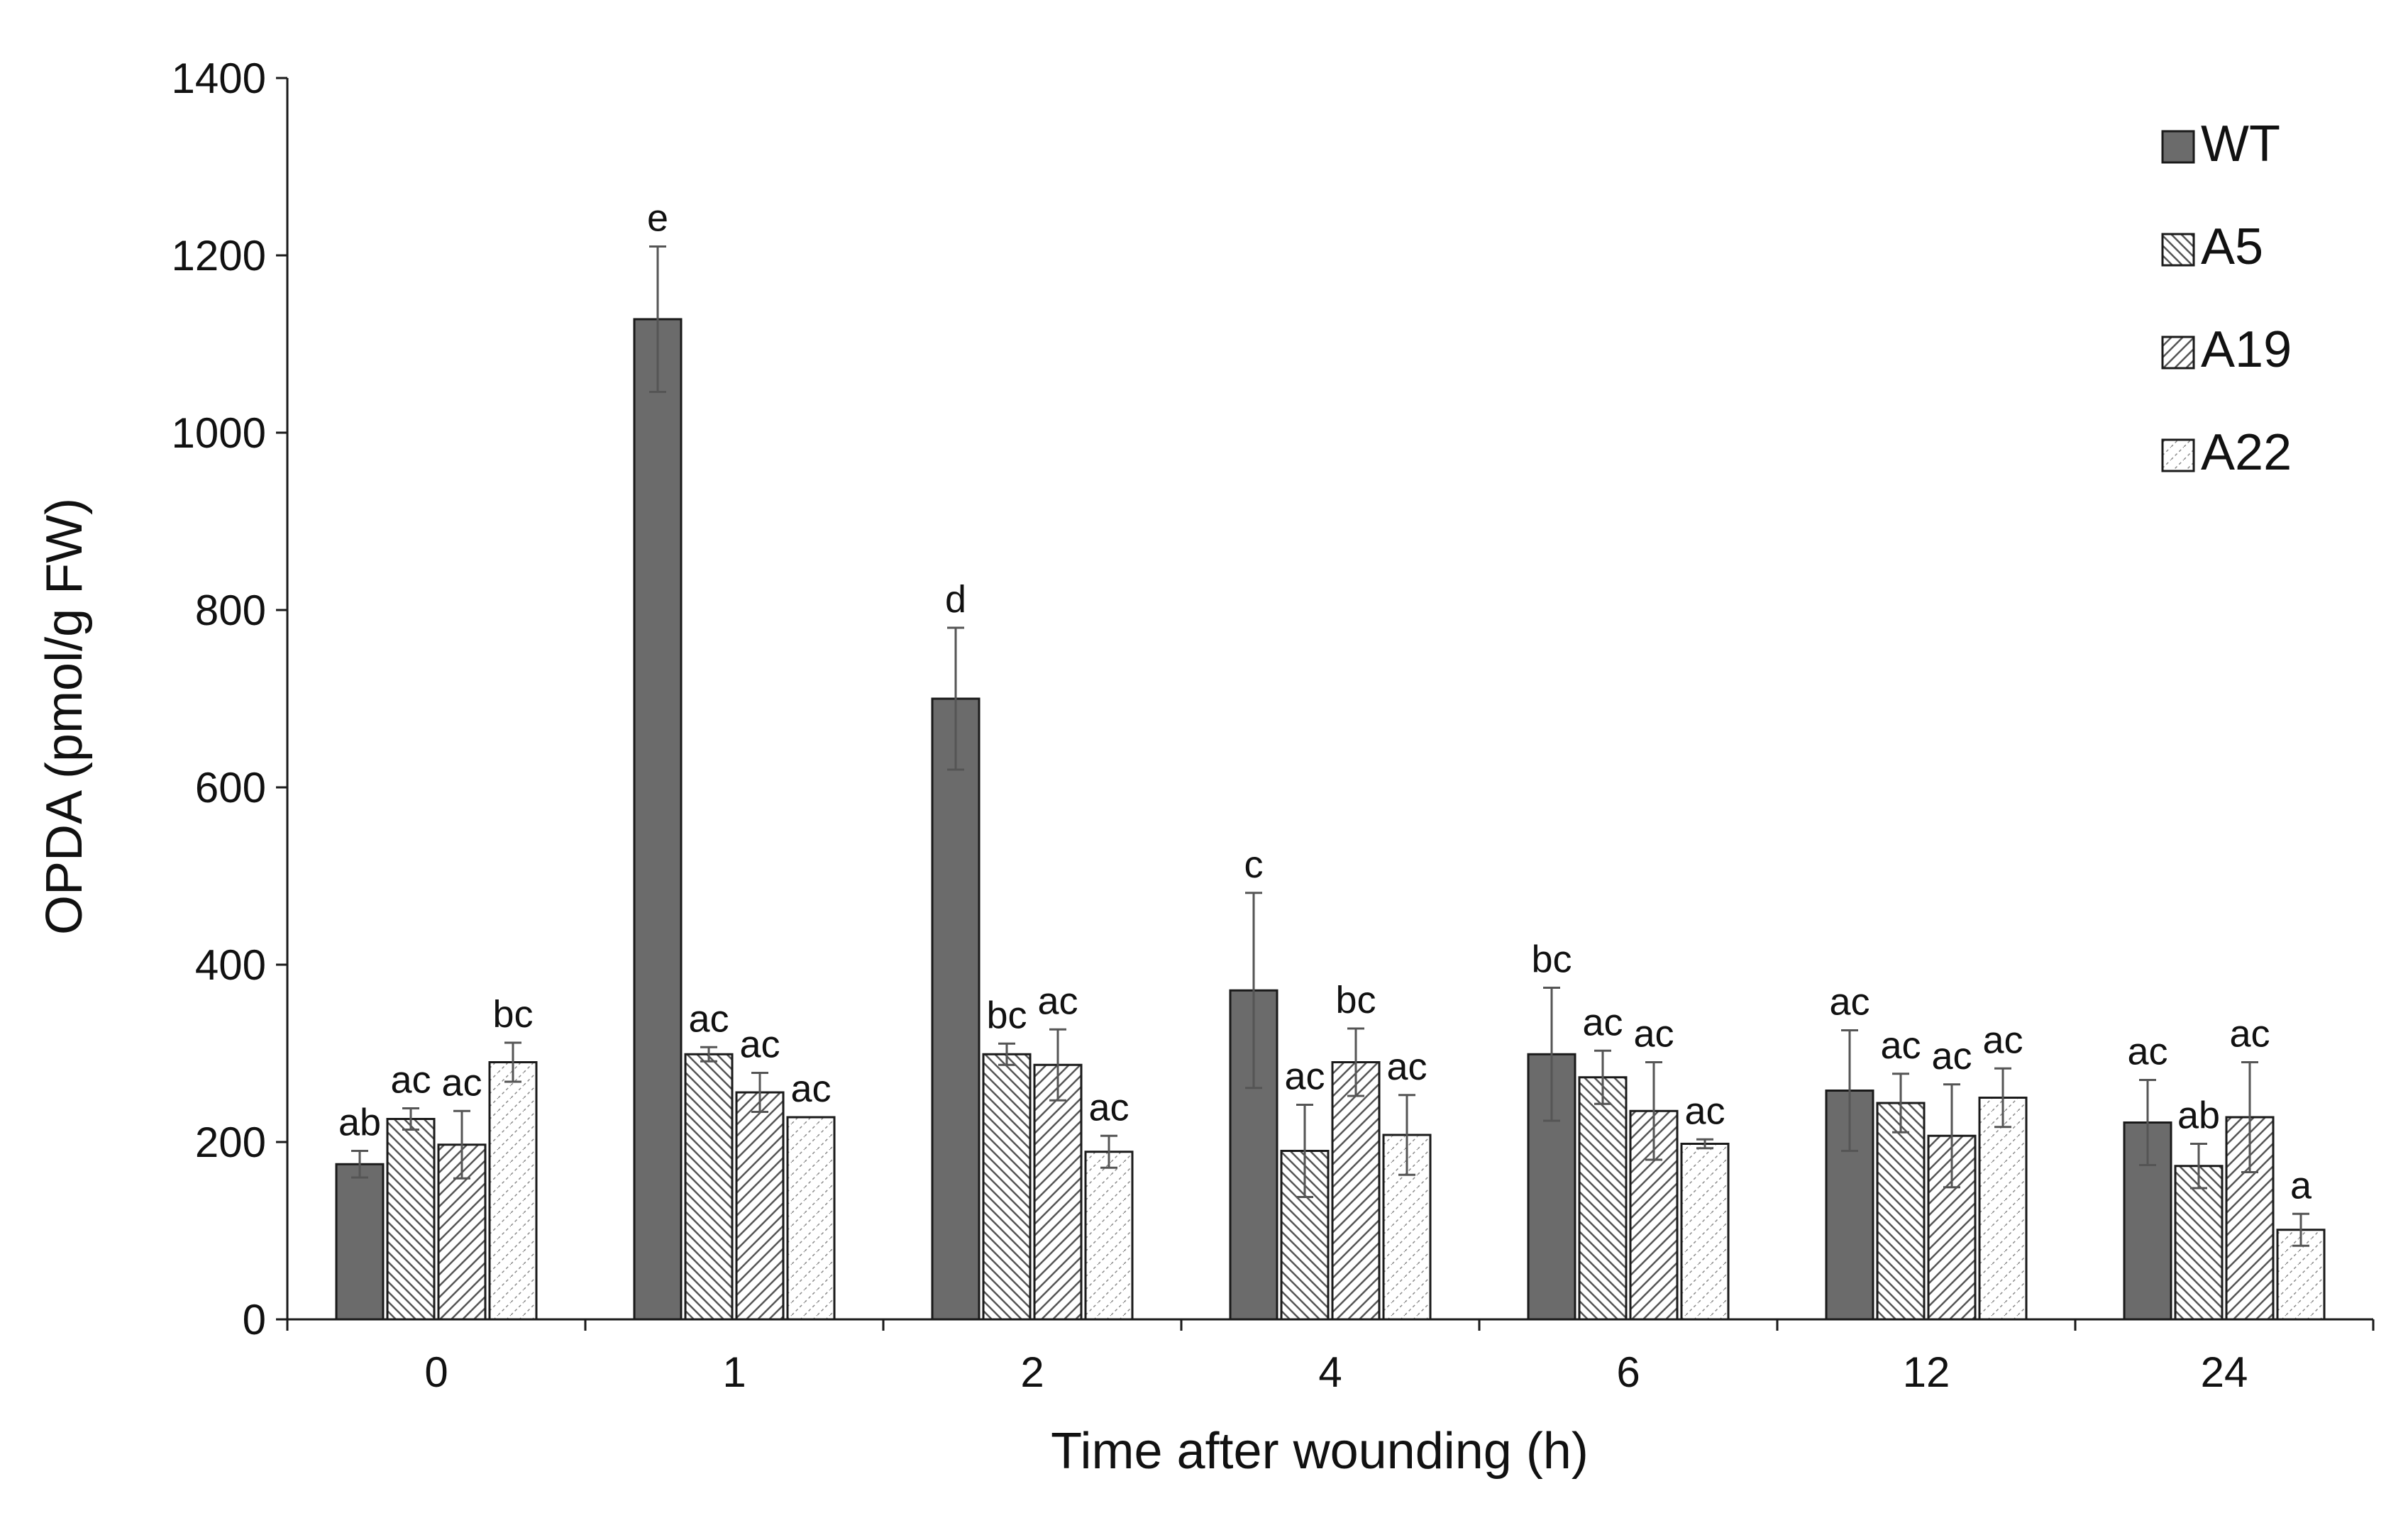 This screenshot has width=2408, height=1513. What do you see at coordinates (2246, 453) in the screenshot?
I see `legend-label-A22: A22` at bounding box center [2246, 453].